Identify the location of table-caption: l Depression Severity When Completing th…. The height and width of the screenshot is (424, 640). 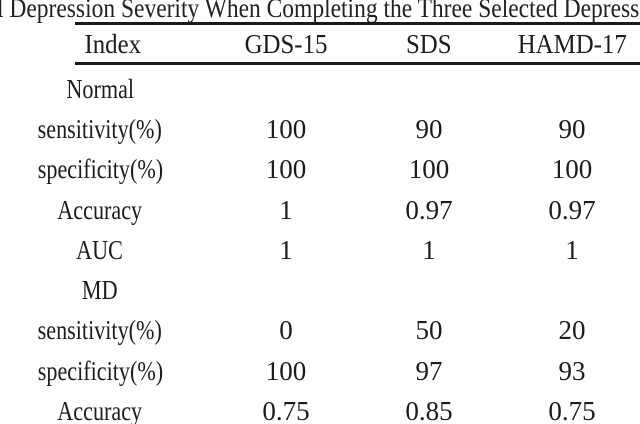
(320, 11).